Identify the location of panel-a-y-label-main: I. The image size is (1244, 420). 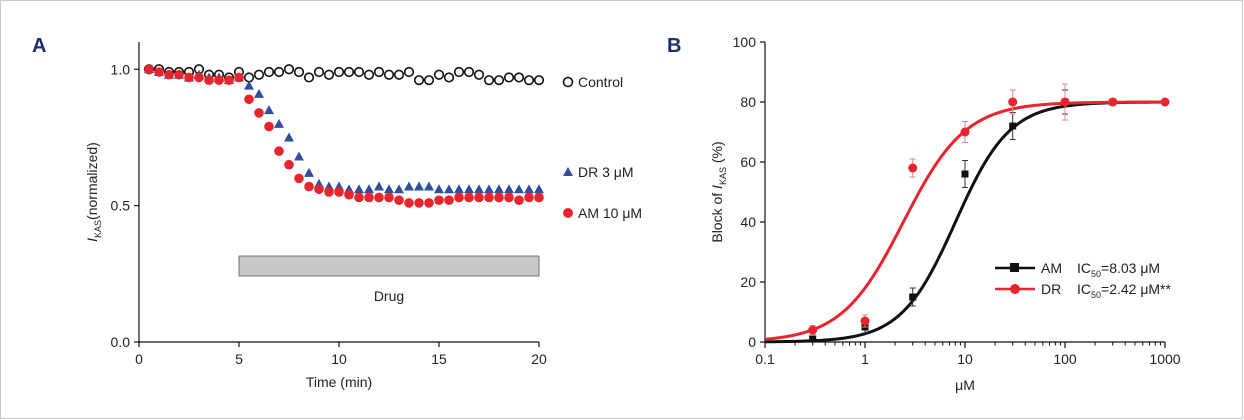
(92, 240).